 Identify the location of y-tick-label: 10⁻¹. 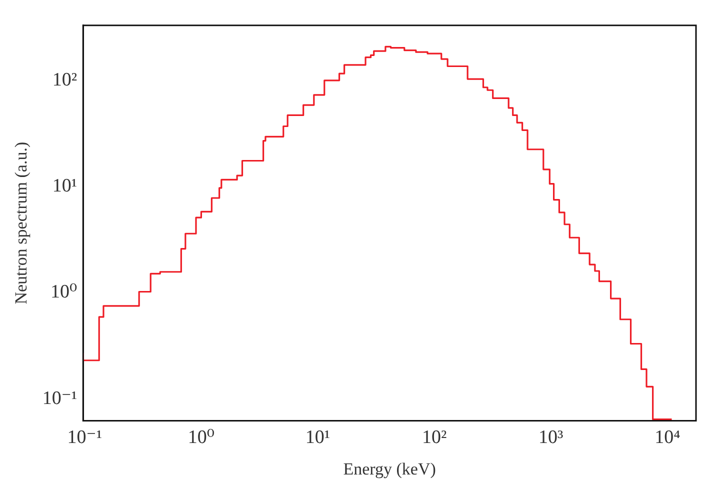
(60, 398).